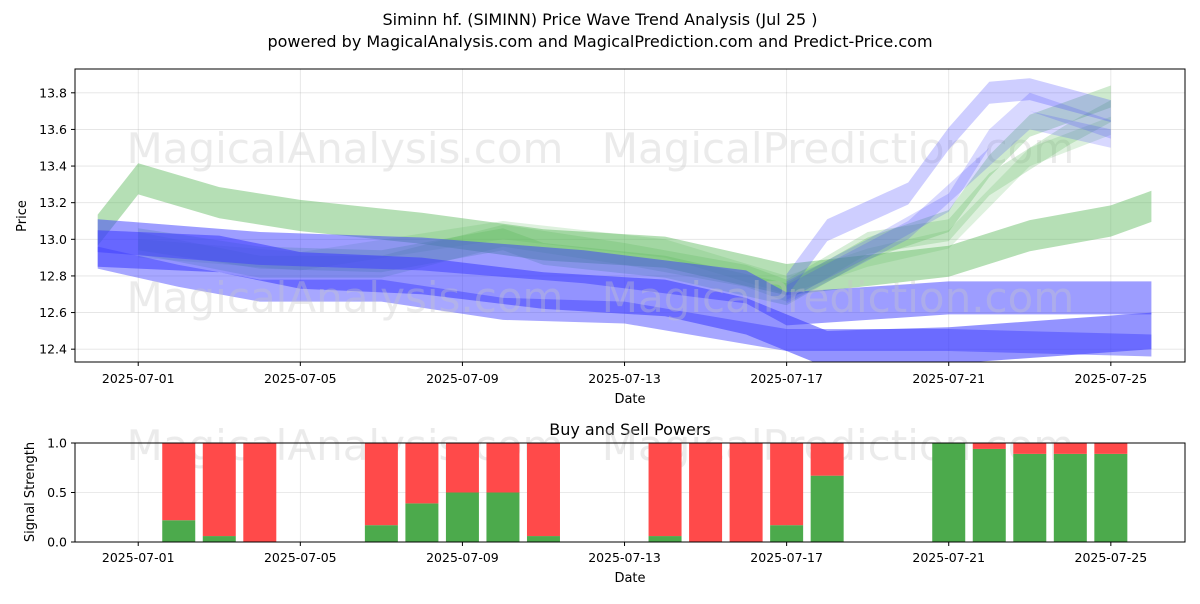  I want to click on price-y-tick-label: 12.4, so click(53, 349).